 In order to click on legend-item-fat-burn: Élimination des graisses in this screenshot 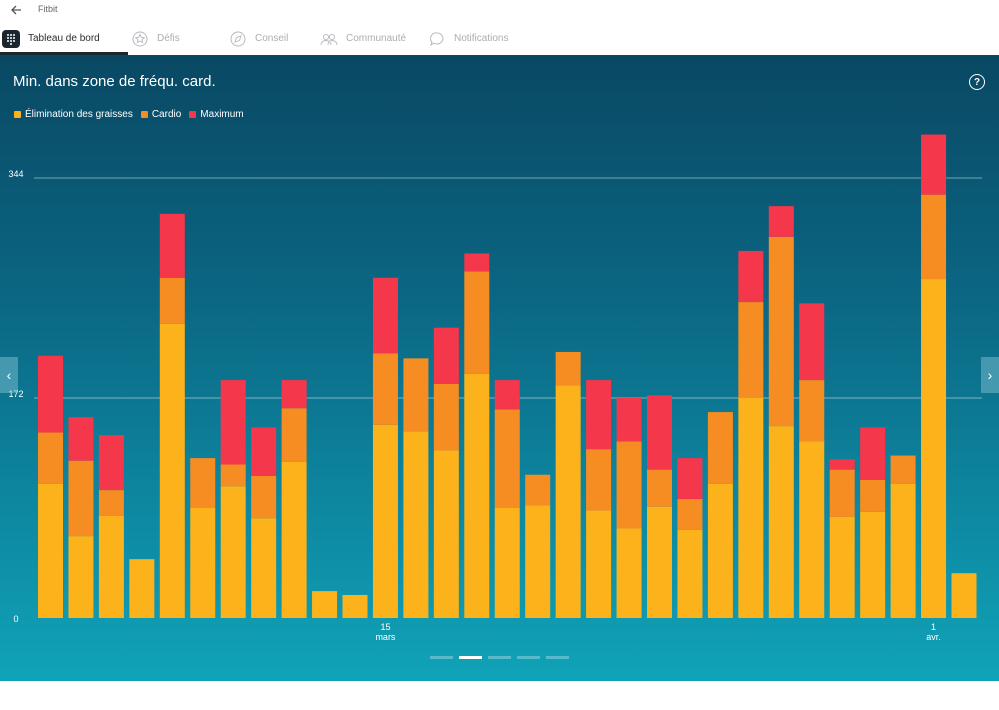, I will do `click(73, 114)`.